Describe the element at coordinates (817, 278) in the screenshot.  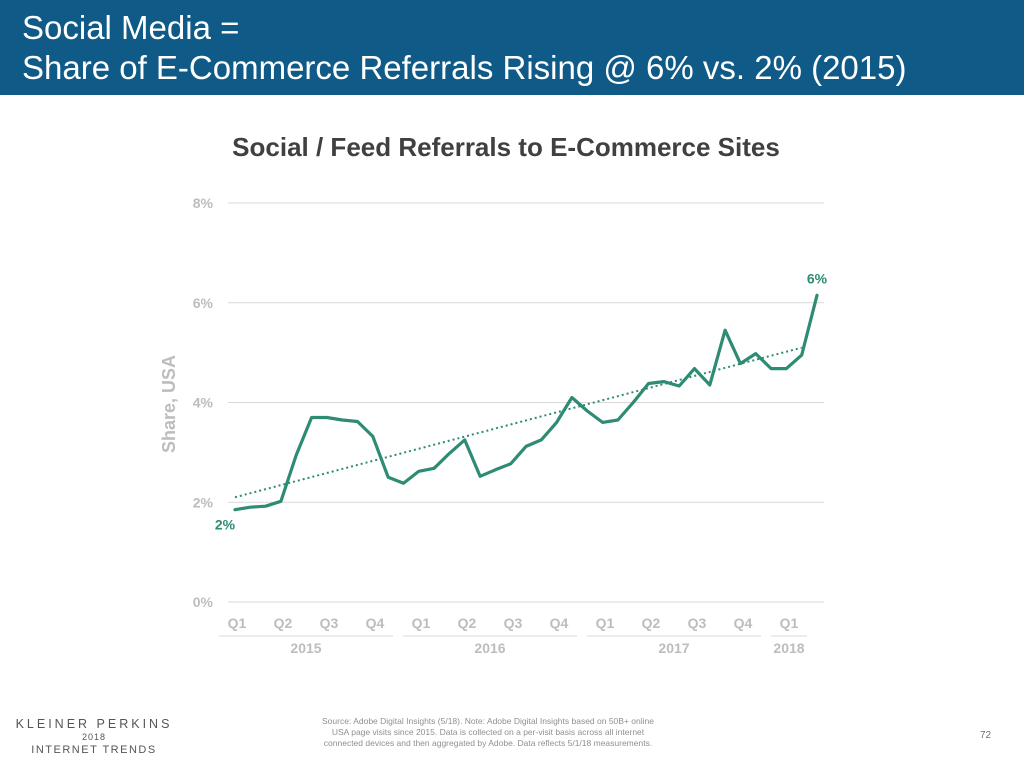
I see `data-label-end: 6%` at that location.